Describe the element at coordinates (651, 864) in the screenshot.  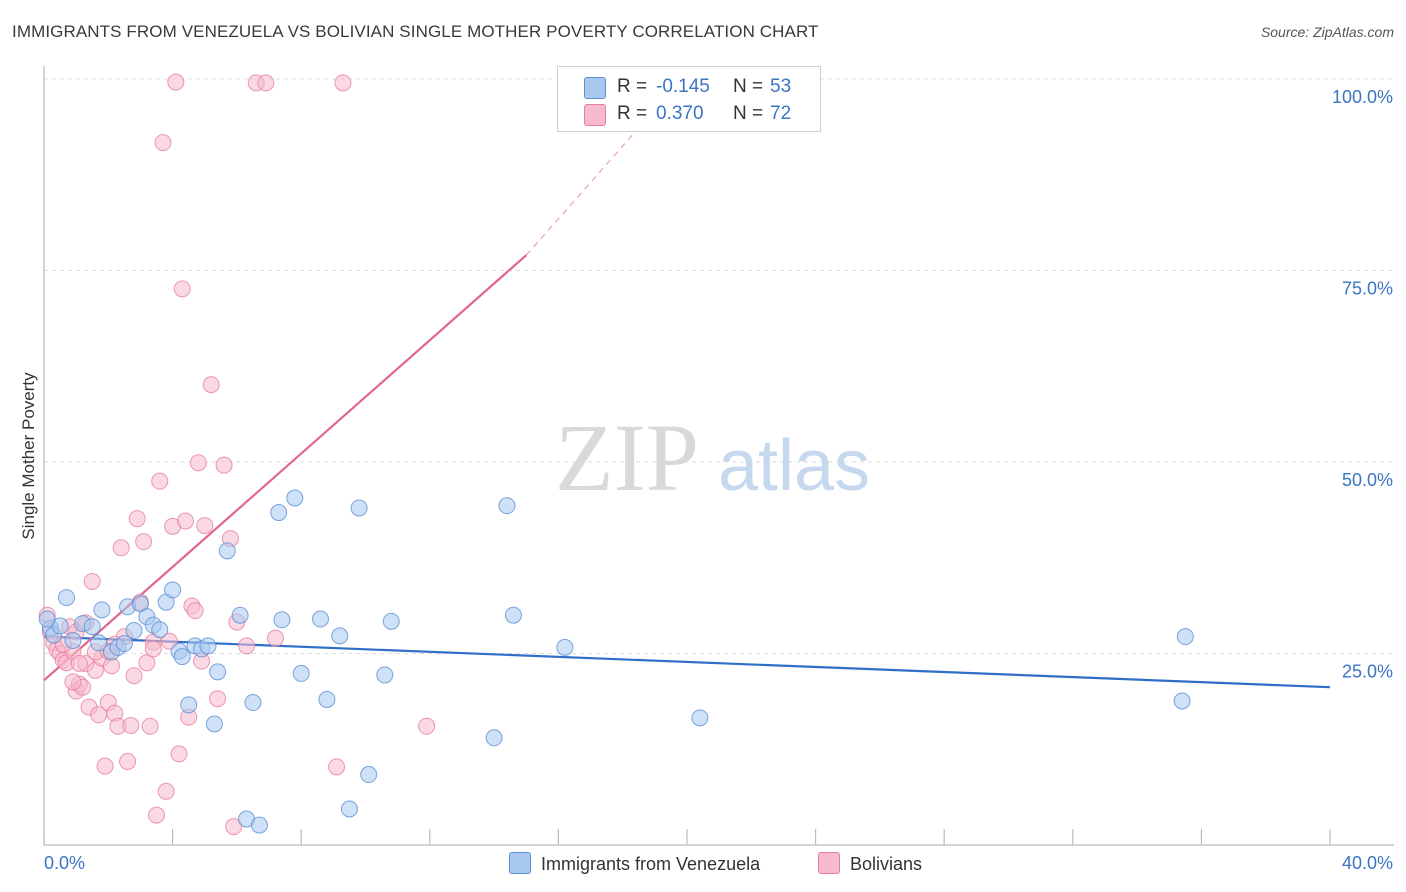
I see `bottom-legend-label: Immigrants from Venezuela` at that location.